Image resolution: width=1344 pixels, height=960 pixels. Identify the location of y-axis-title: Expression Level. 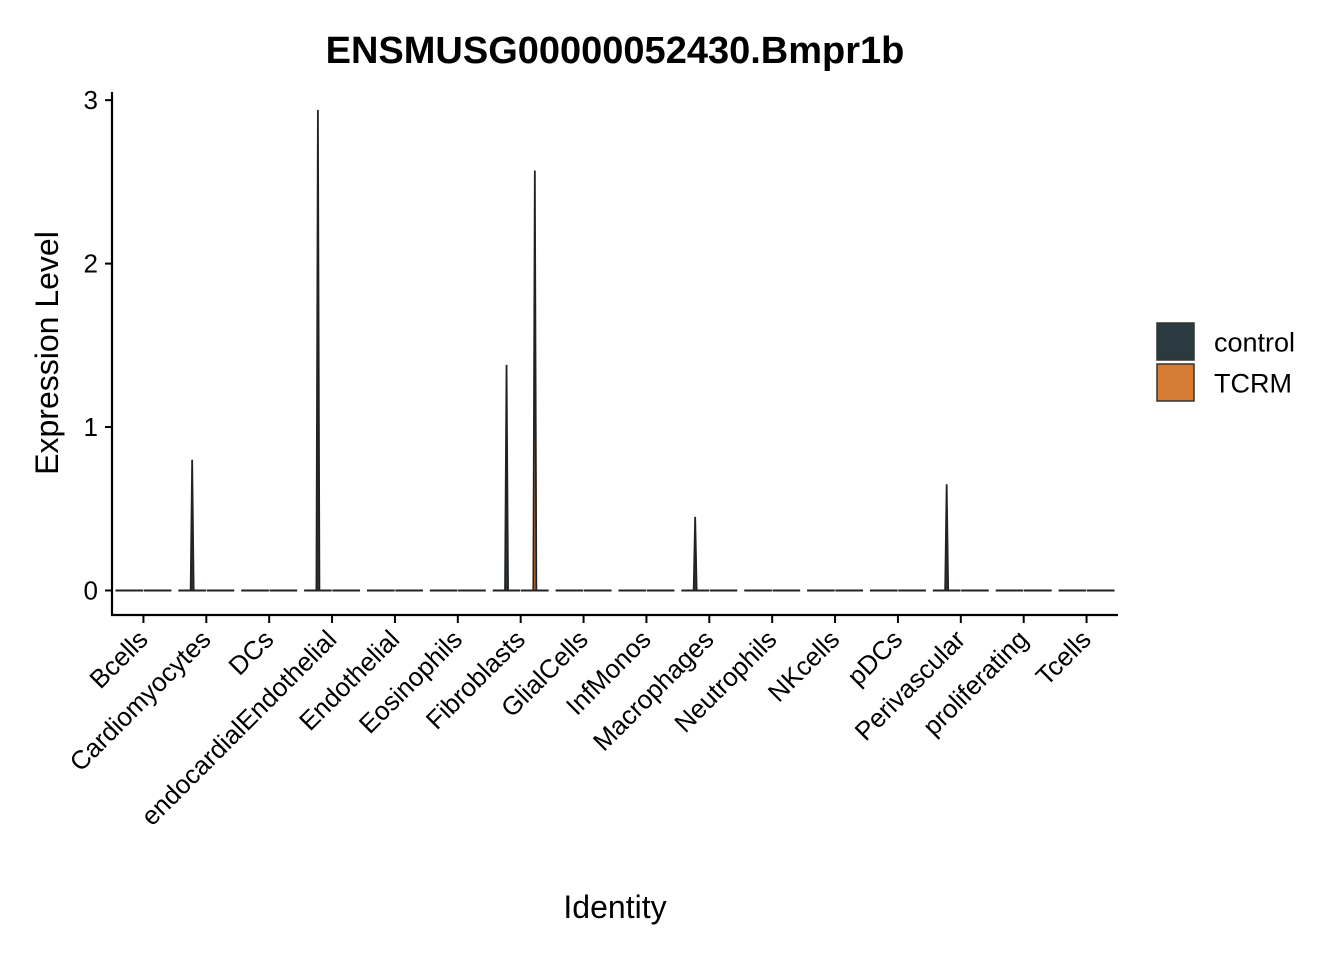
(47, 353).